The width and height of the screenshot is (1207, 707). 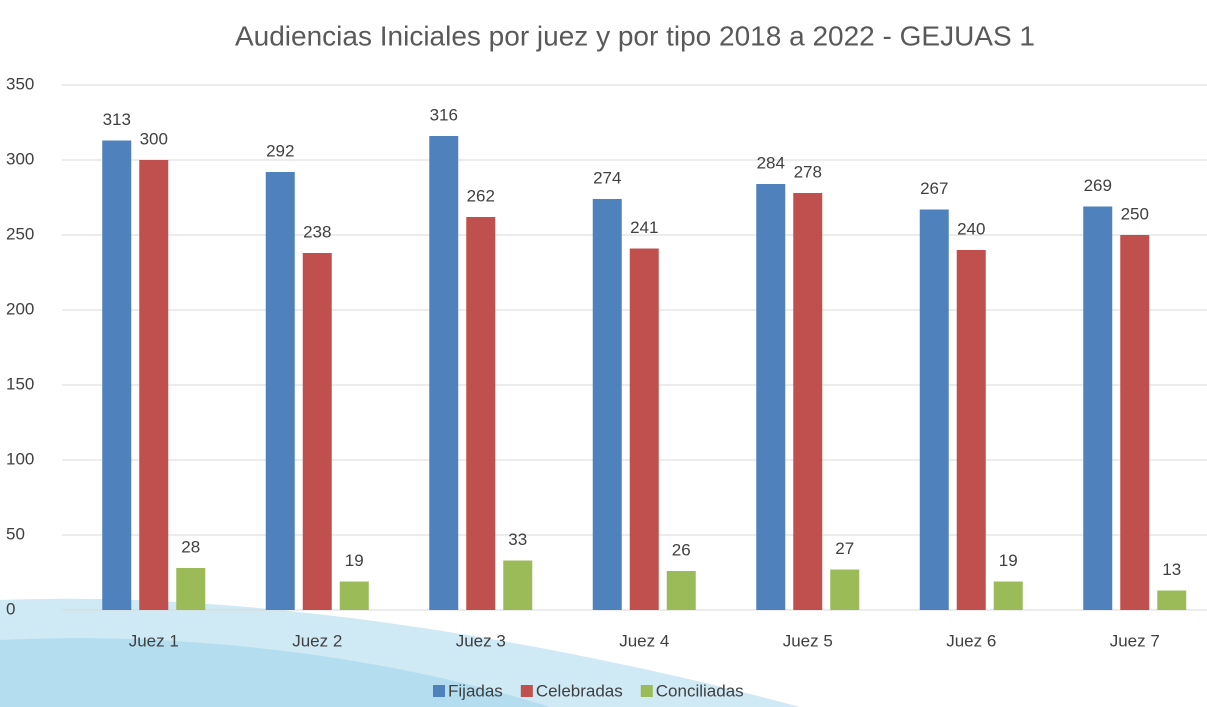 What do you see at coordinates (808, 640) in the screenshot?
I see `x-tick-label: Juez 5` at bounding box center [808, 640].